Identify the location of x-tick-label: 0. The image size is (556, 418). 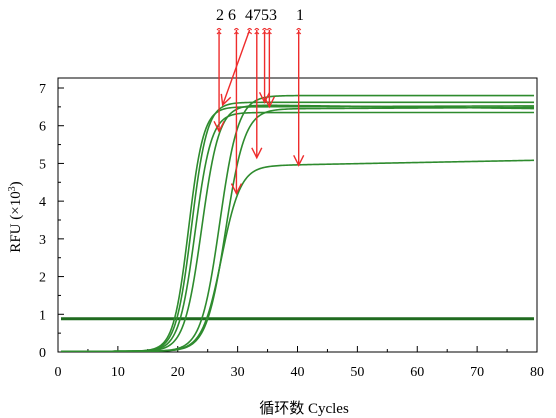
(58, 372).